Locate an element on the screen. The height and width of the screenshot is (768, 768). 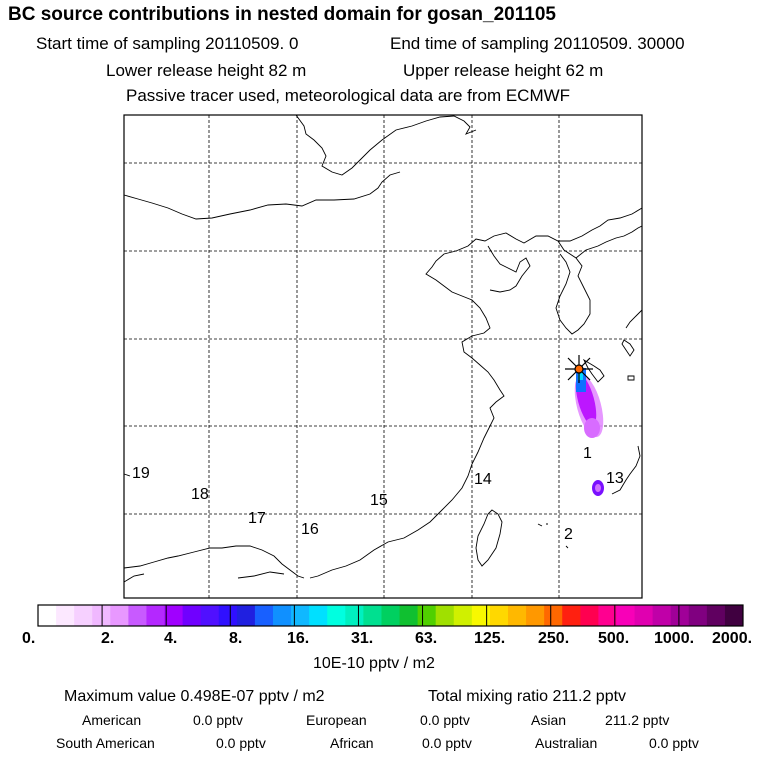
colorbar-tick-250: 250. is located at coordinates (554, 638).